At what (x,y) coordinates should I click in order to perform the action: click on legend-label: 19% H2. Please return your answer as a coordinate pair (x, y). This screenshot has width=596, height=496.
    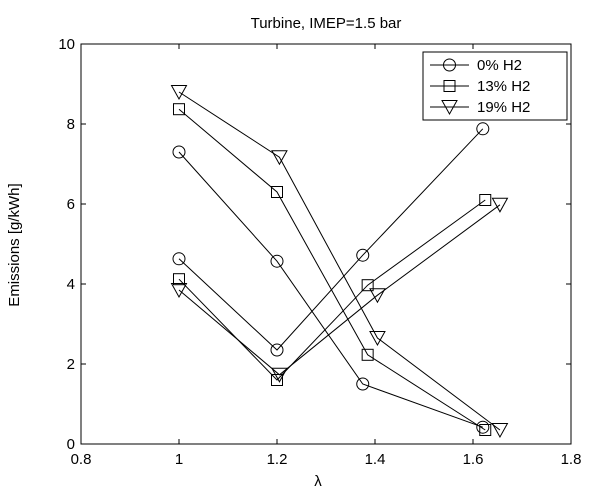
    Looking at the image, I should click on (503, 107).